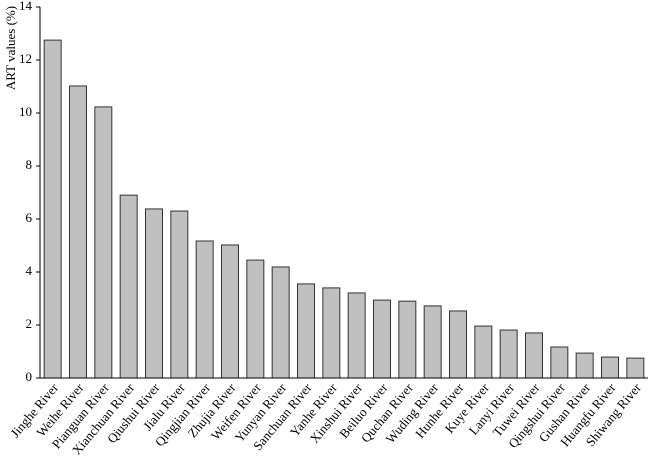 Image resolution: width=650 pixels, height=467 pixels. What do you see at coordinates (25, 111) in the screenshot?
I see `y-tick-label: 10` at bounding box center [25, 111].